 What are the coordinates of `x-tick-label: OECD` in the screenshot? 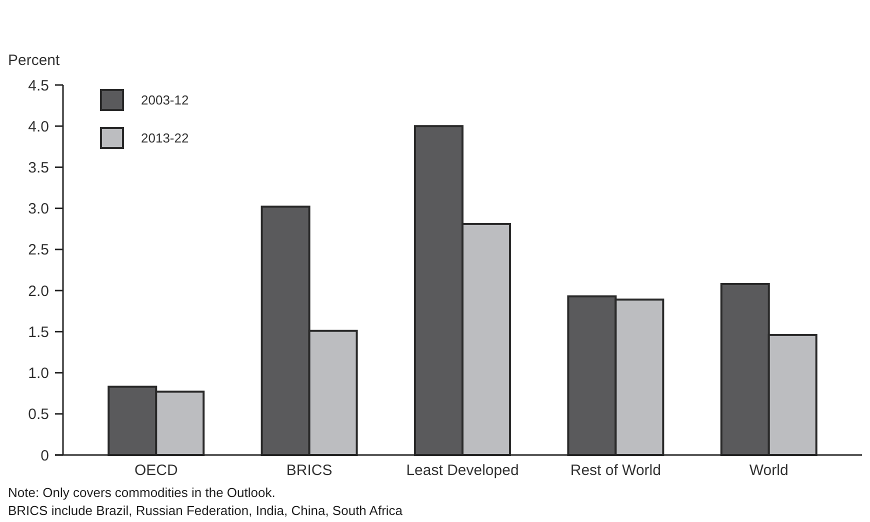 It's located at (156, 470).